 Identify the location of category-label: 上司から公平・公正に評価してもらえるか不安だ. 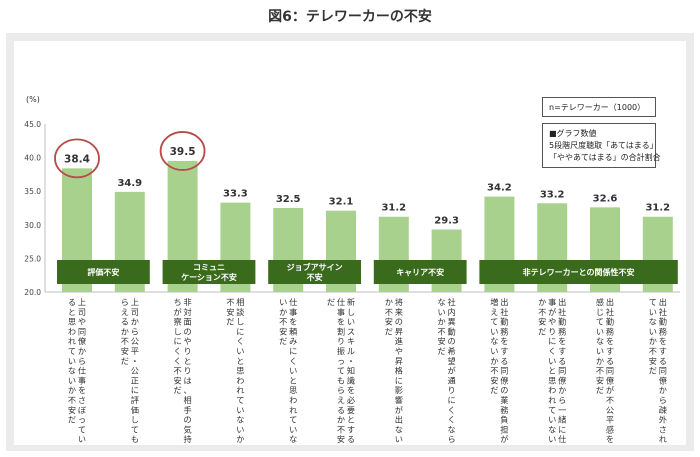
(130, 370).